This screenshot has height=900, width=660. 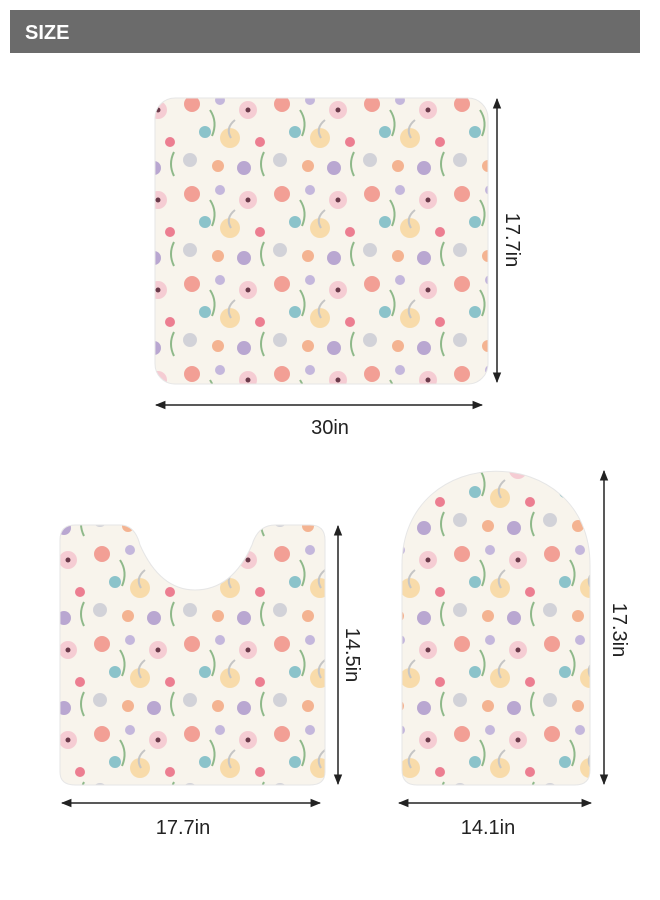 I want to click on width-label: 30in, so click(x=330, y=428).